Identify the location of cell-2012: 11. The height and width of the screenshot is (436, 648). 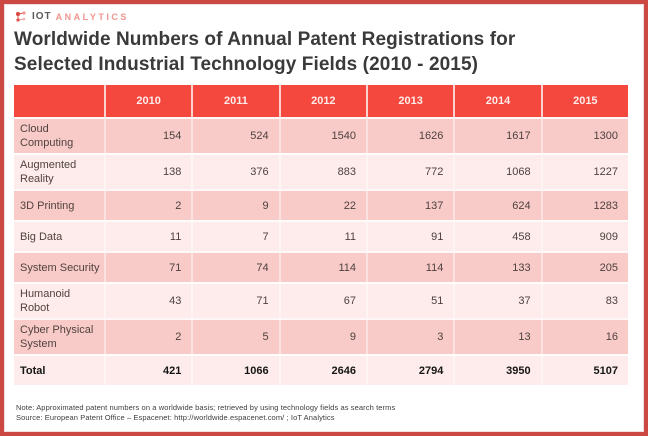
(322, 236).